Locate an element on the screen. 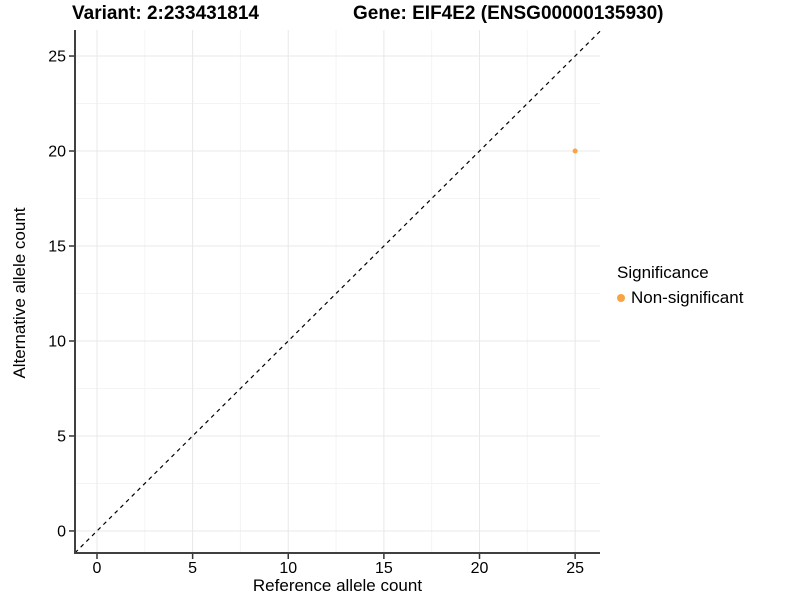 The width and height of the screenshot is (800, 600). y-tick-label: 15 is located at coordinates (57, 247).